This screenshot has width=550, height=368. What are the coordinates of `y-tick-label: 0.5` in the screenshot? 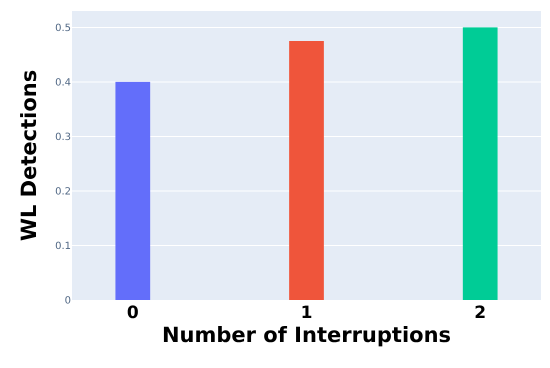 It's located at (63, 28).